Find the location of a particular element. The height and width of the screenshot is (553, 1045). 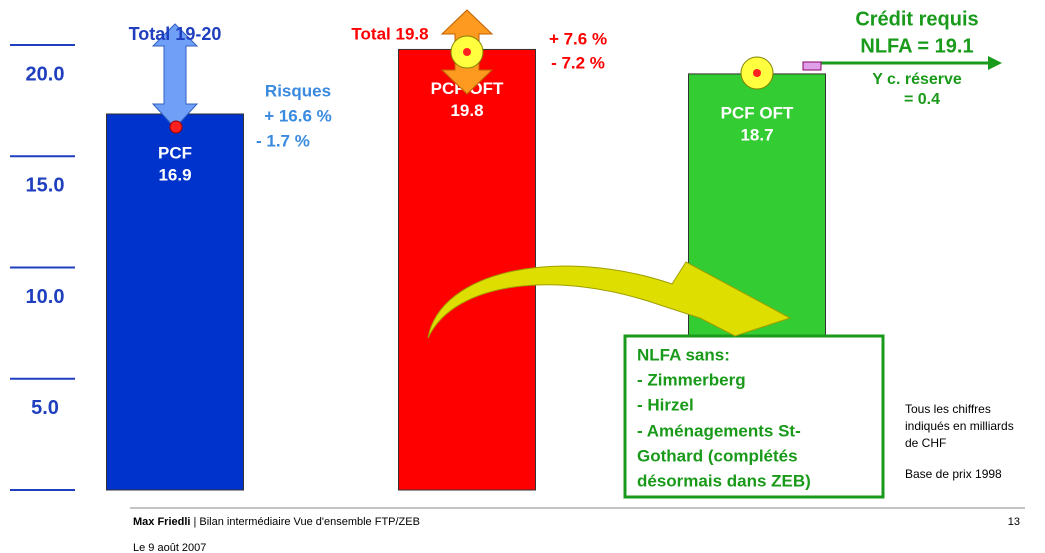

green-arrow-head is located at coordinates (995, 63).